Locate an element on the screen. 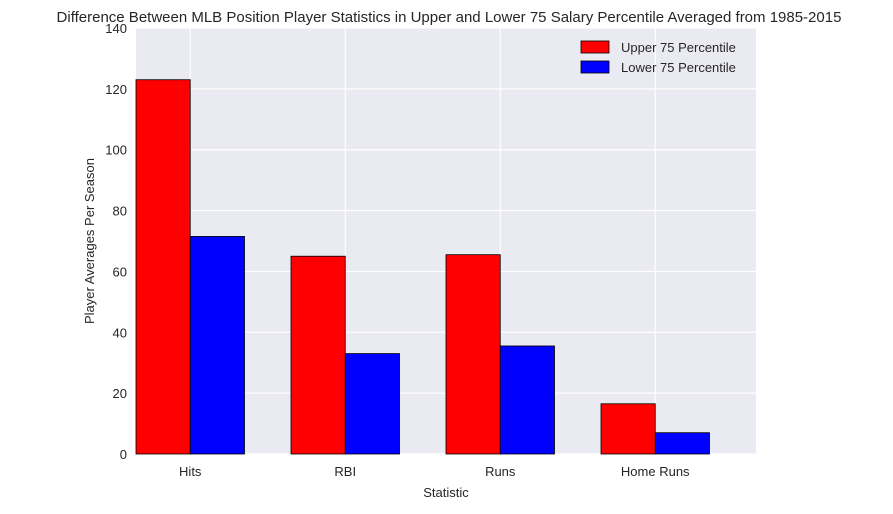 Image resolution: width=893 pixels, height=514 pixels. x-tick-label: Home Runs is located at coordinates (655, 471).